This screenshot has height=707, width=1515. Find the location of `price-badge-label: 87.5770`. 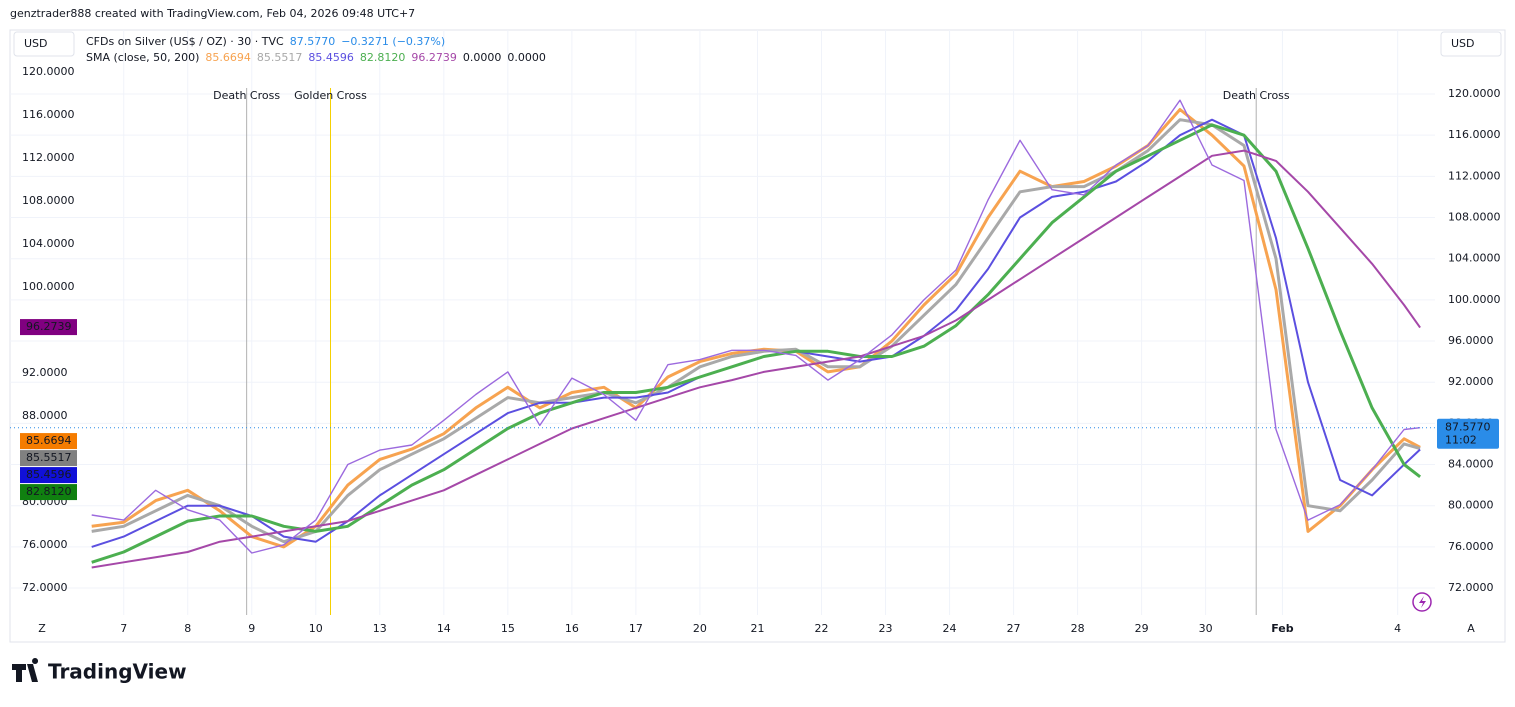

price-badge-label: 87.5770 is located at coordinates (1468, 427).